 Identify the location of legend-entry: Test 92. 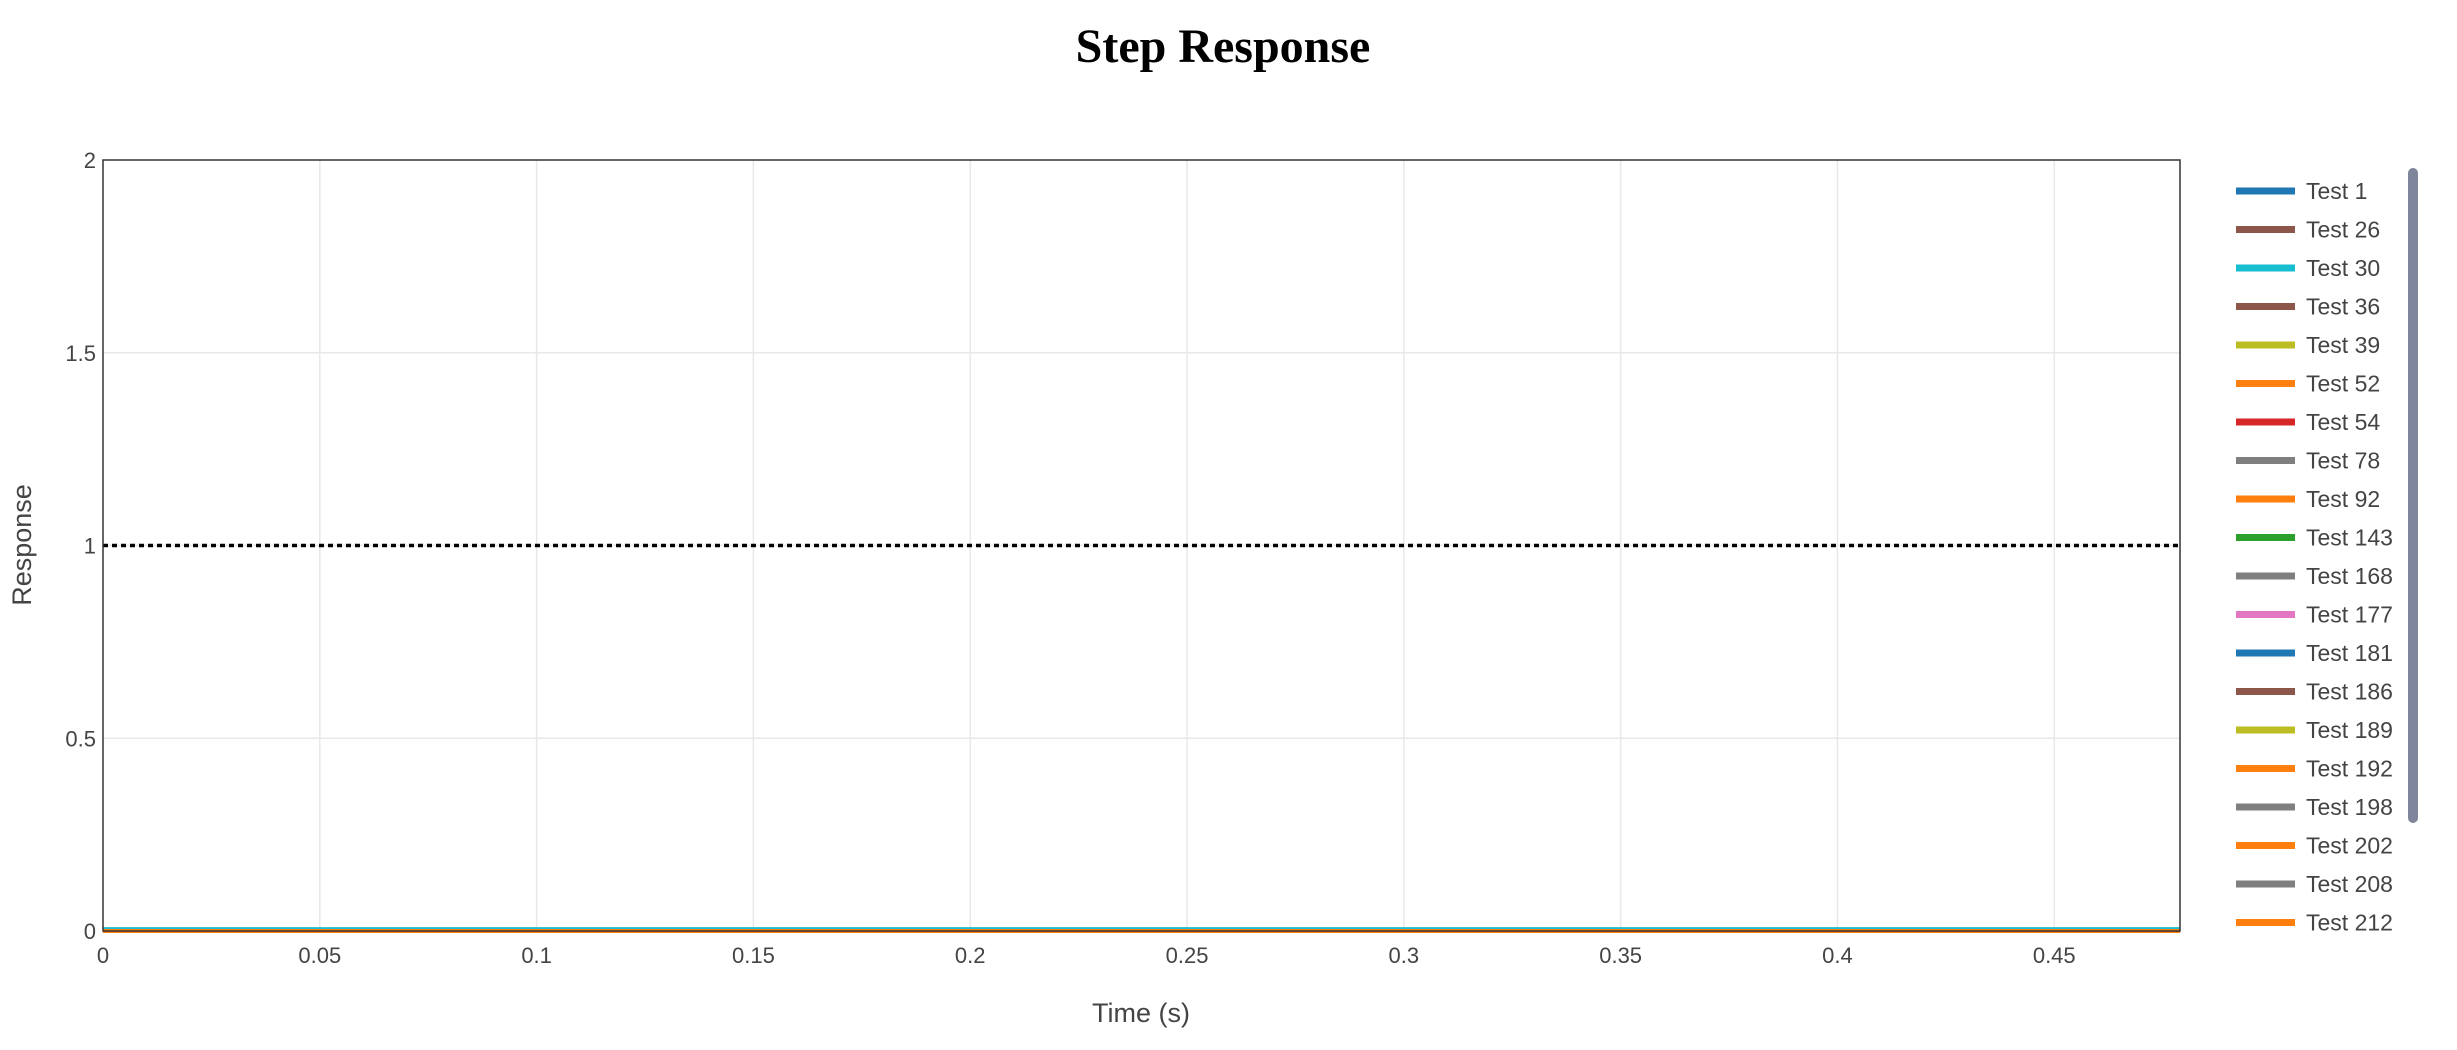
(2308, 499).